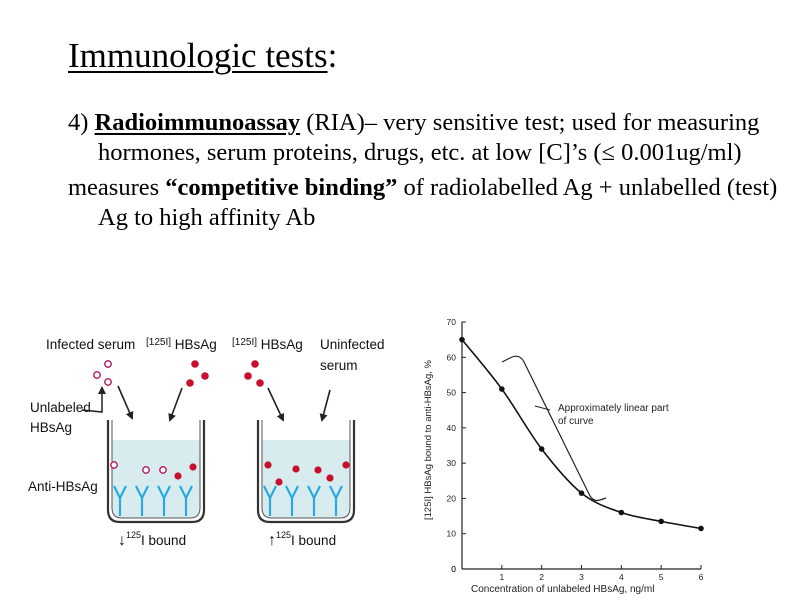 The image size is (800, 600). I want to click on x-tick-label: 0, so click(453, 569).